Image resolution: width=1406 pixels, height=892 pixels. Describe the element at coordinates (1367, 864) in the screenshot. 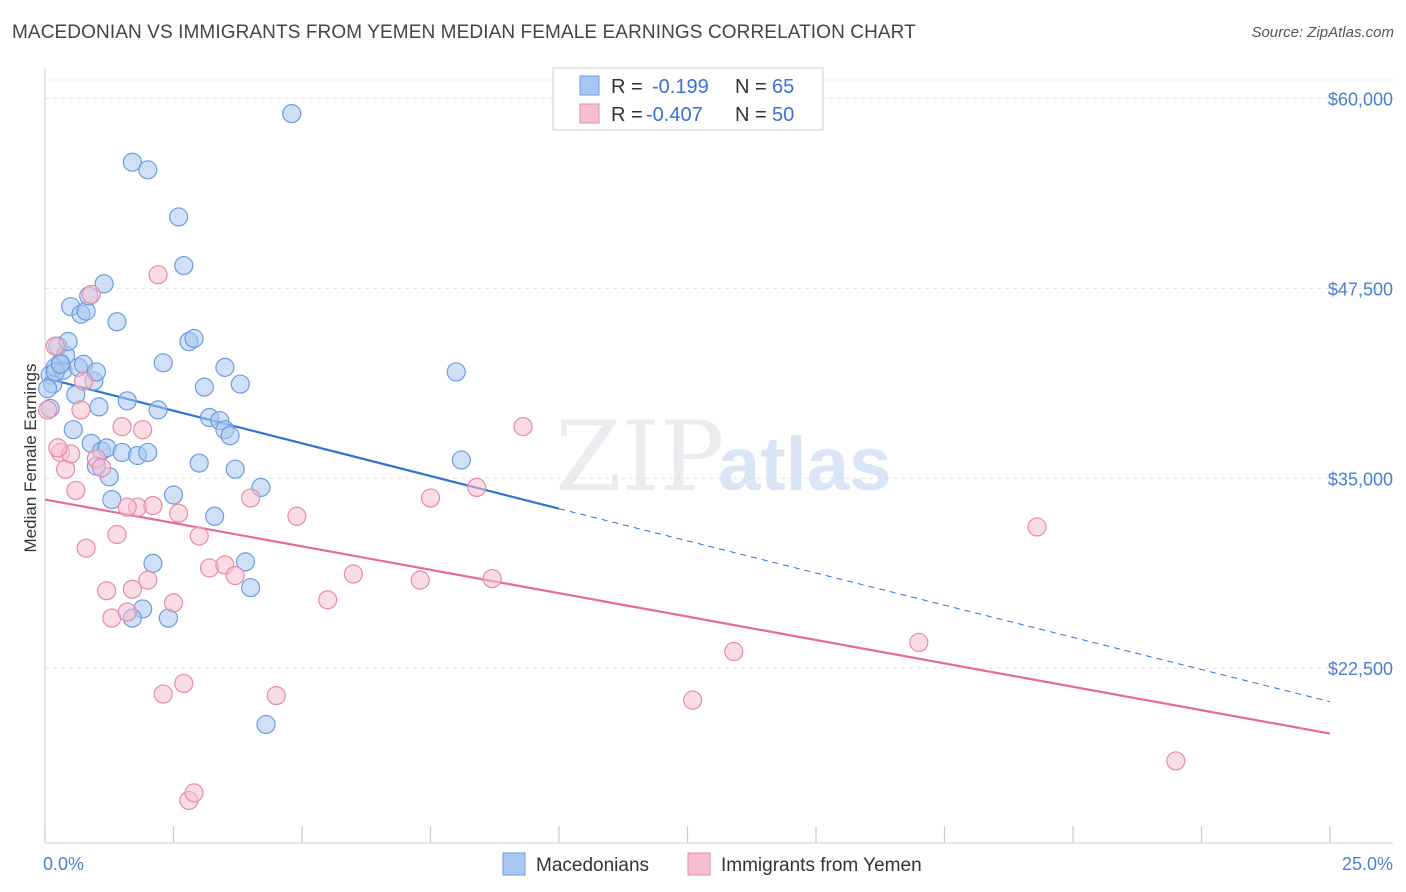

I see `x-tick-label-max: 25.0%` at that location.